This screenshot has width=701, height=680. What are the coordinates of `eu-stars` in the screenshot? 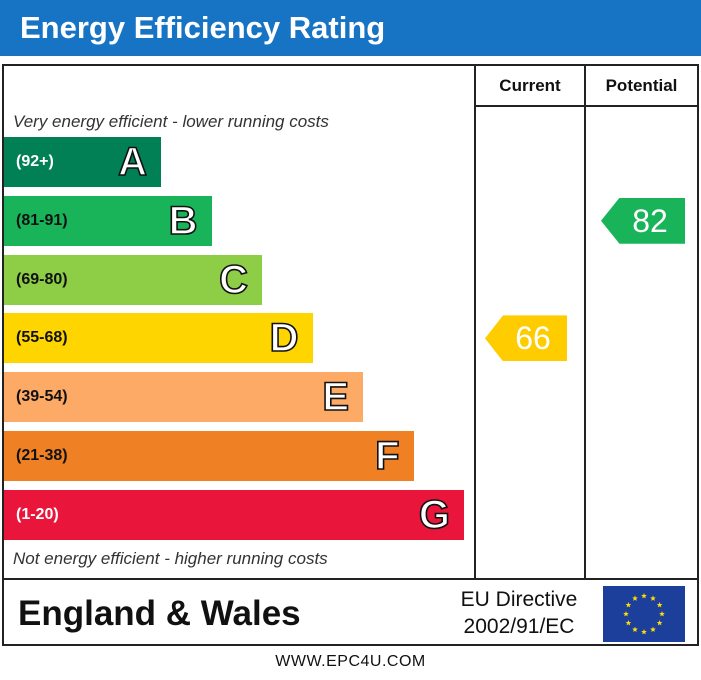 It's located at (644, 614).